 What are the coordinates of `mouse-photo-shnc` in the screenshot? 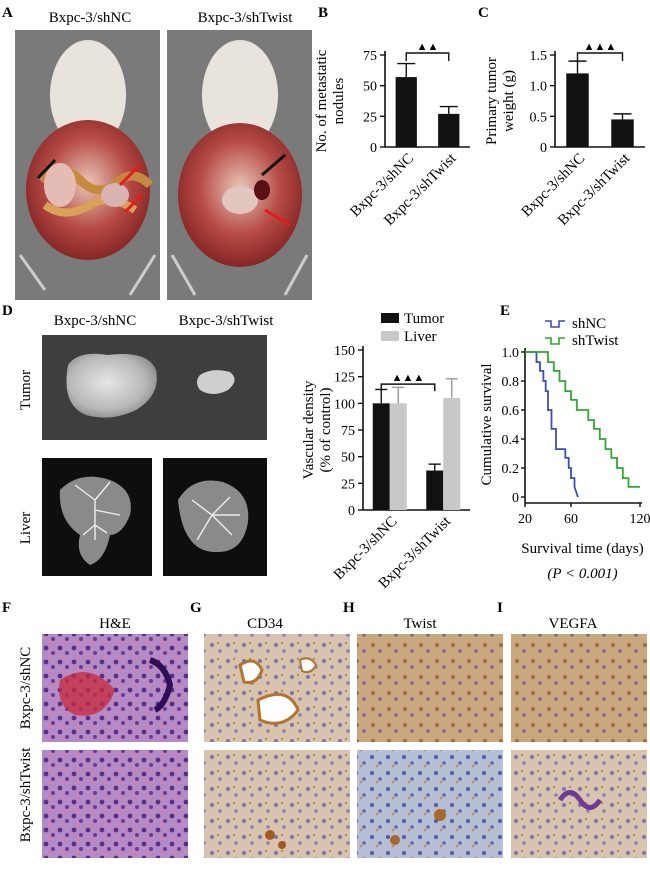 It's located at (87, 165).